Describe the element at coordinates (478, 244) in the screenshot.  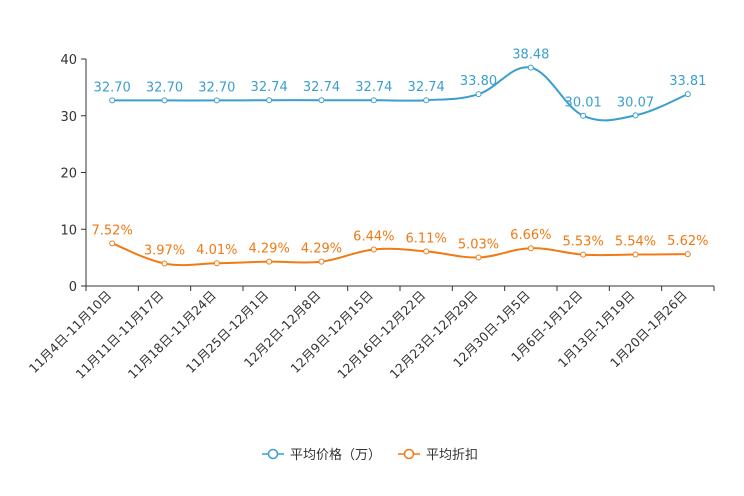
I see `data-label: 5.03%` at that location.